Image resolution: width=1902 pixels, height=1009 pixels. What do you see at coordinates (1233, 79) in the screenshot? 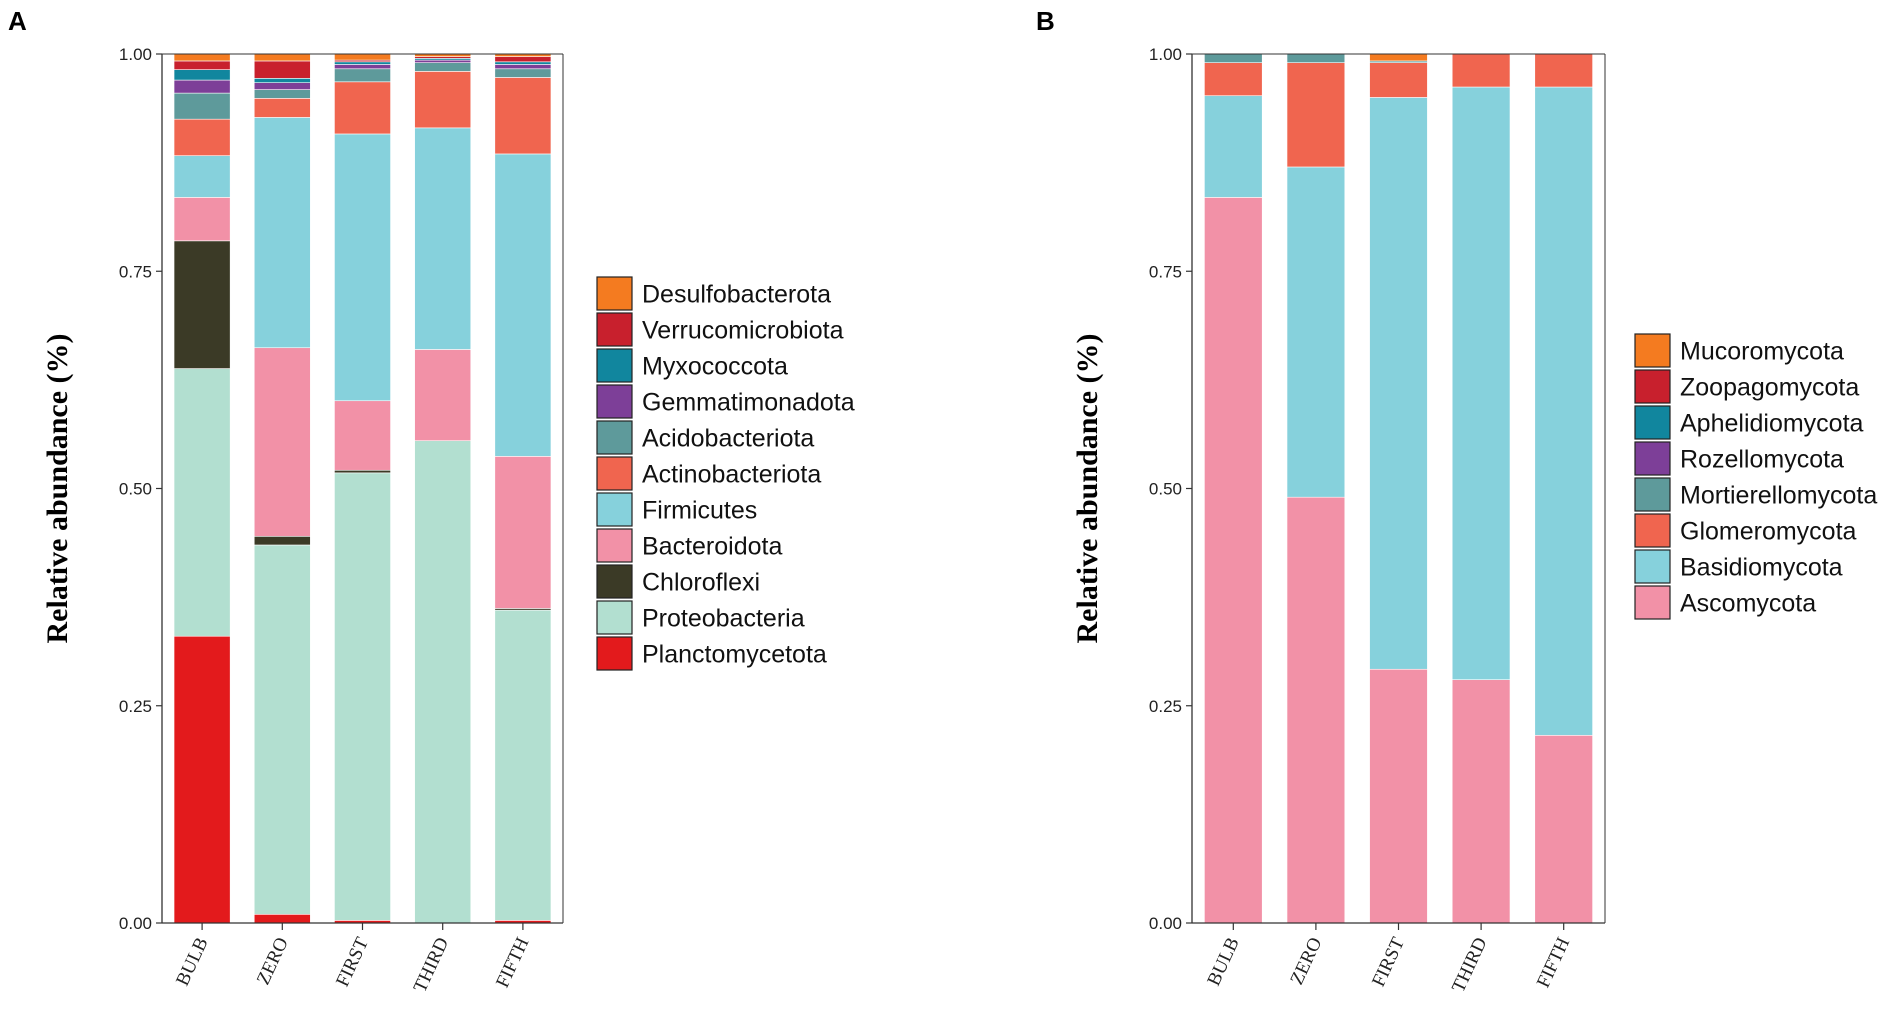
I see `bar-segment-glomeromycota-bulb` at bounding box center [1233, 79].